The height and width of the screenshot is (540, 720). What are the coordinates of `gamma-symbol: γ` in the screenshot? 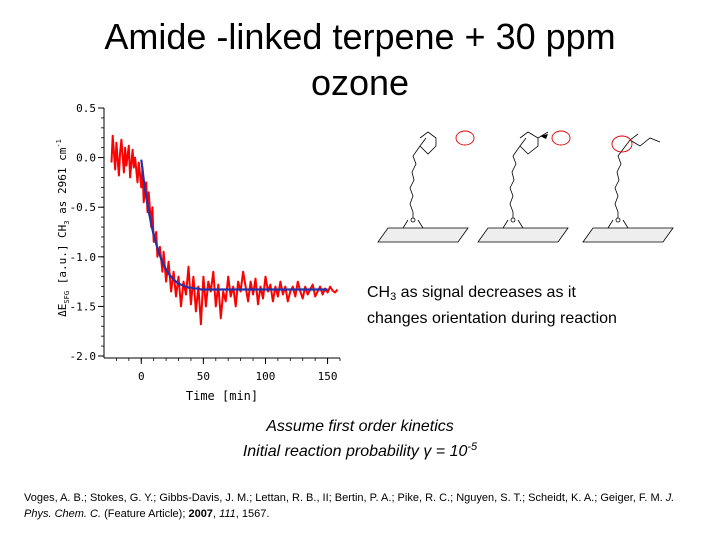 It's located at (427, 451).